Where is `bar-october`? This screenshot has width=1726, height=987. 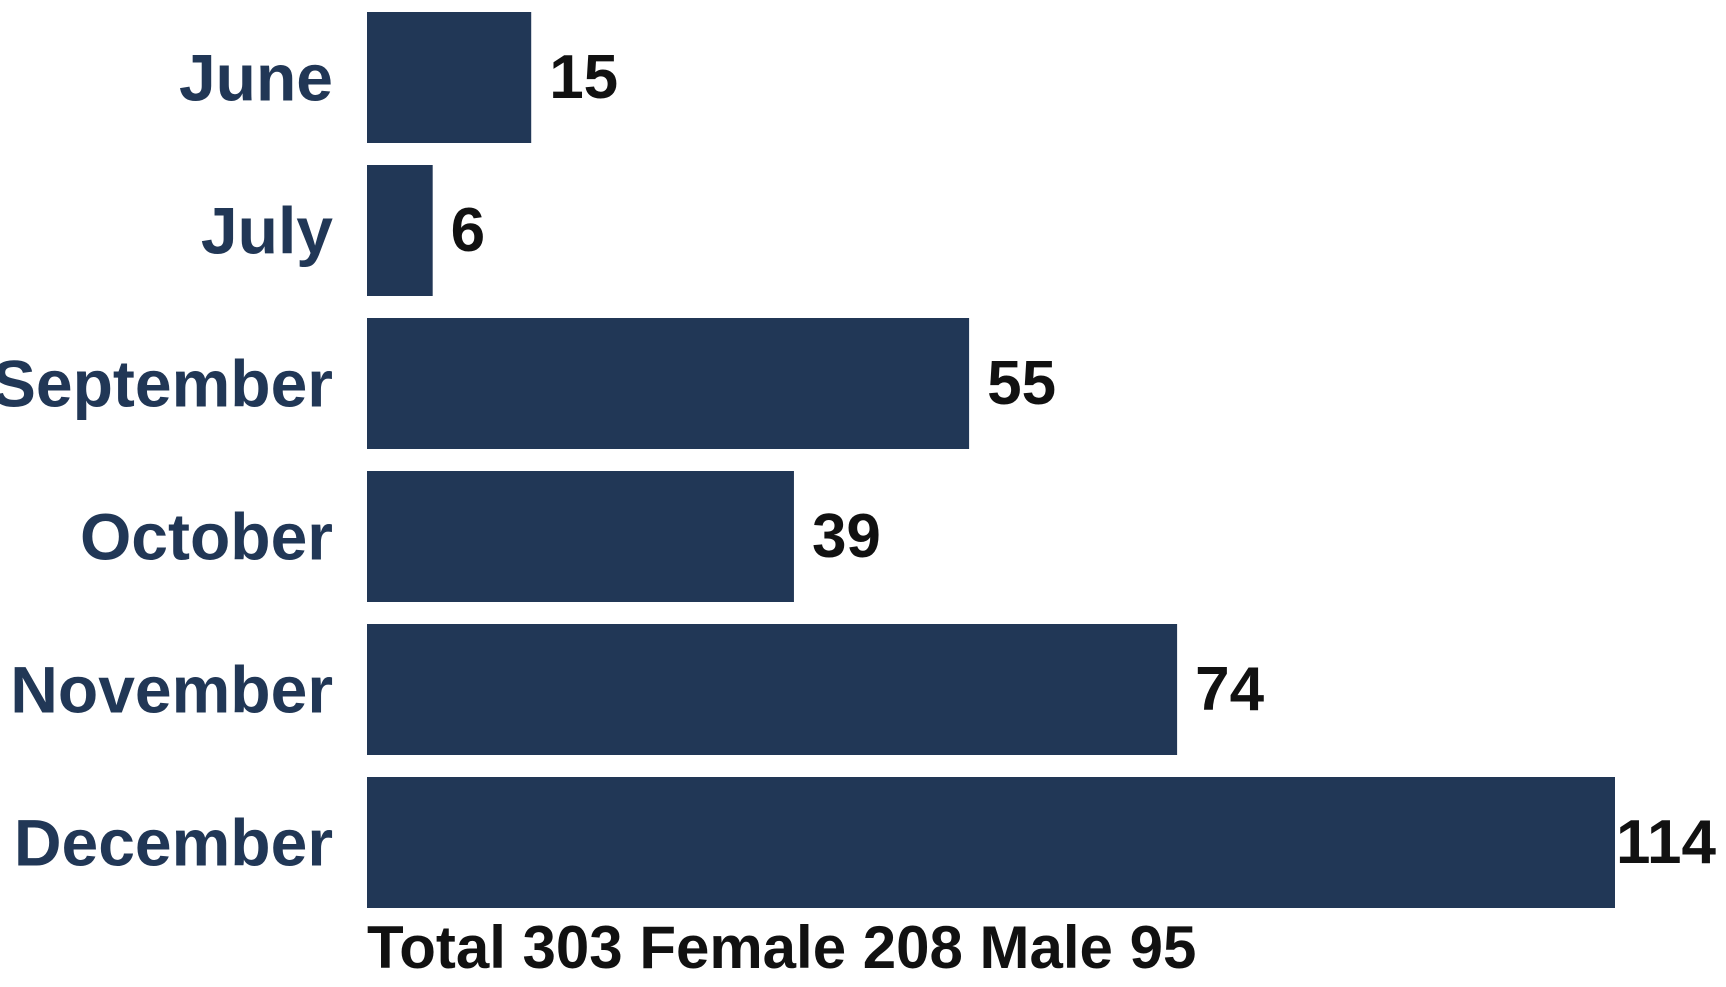
bar-october is located at coordinates (580, 536).